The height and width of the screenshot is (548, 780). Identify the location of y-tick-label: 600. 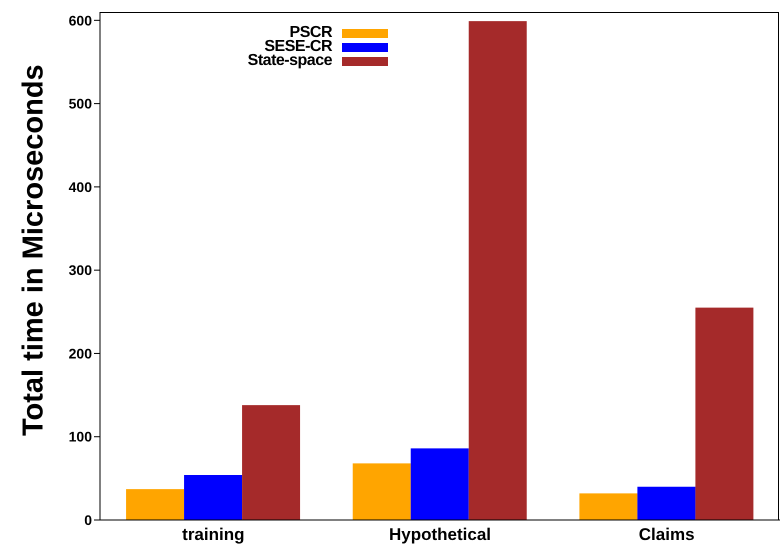
(80, 20).